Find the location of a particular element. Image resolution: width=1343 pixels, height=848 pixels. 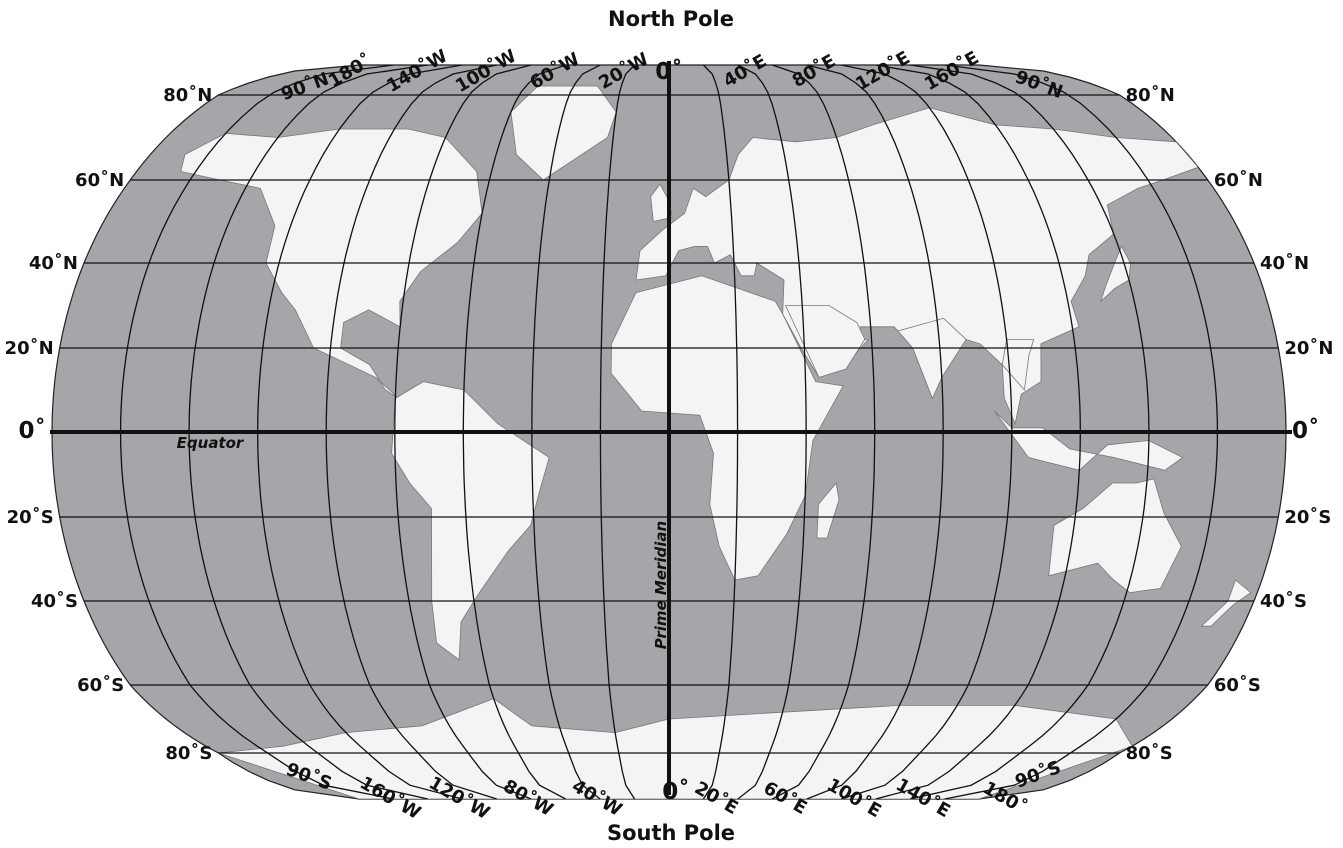

north-pole-label: North Pole is located at coordinates (671, 19).